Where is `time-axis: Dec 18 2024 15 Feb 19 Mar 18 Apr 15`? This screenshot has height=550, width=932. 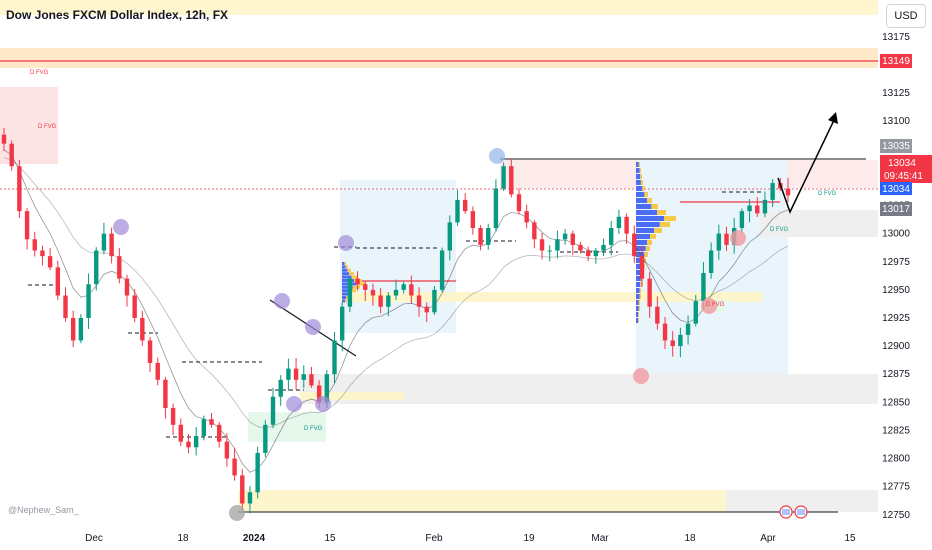
time-axis: Dec 18 2024 15 Feb 19 Mar 18 Apr 15 is located at coordinates (466, 538).